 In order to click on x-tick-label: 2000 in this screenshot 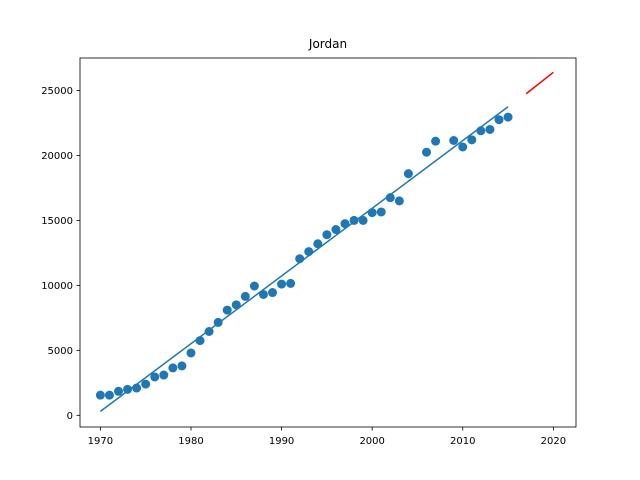, I will do `click(371, 441)`.